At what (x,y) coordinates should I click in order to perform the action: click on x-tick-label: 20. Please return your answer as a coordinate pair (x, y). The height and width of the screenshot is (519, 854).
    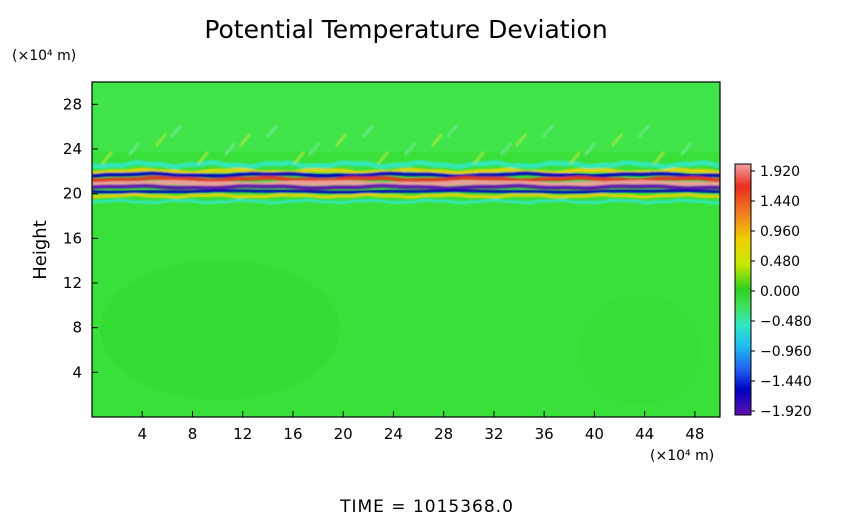
    Looking at the image, I should click on (343, 434).